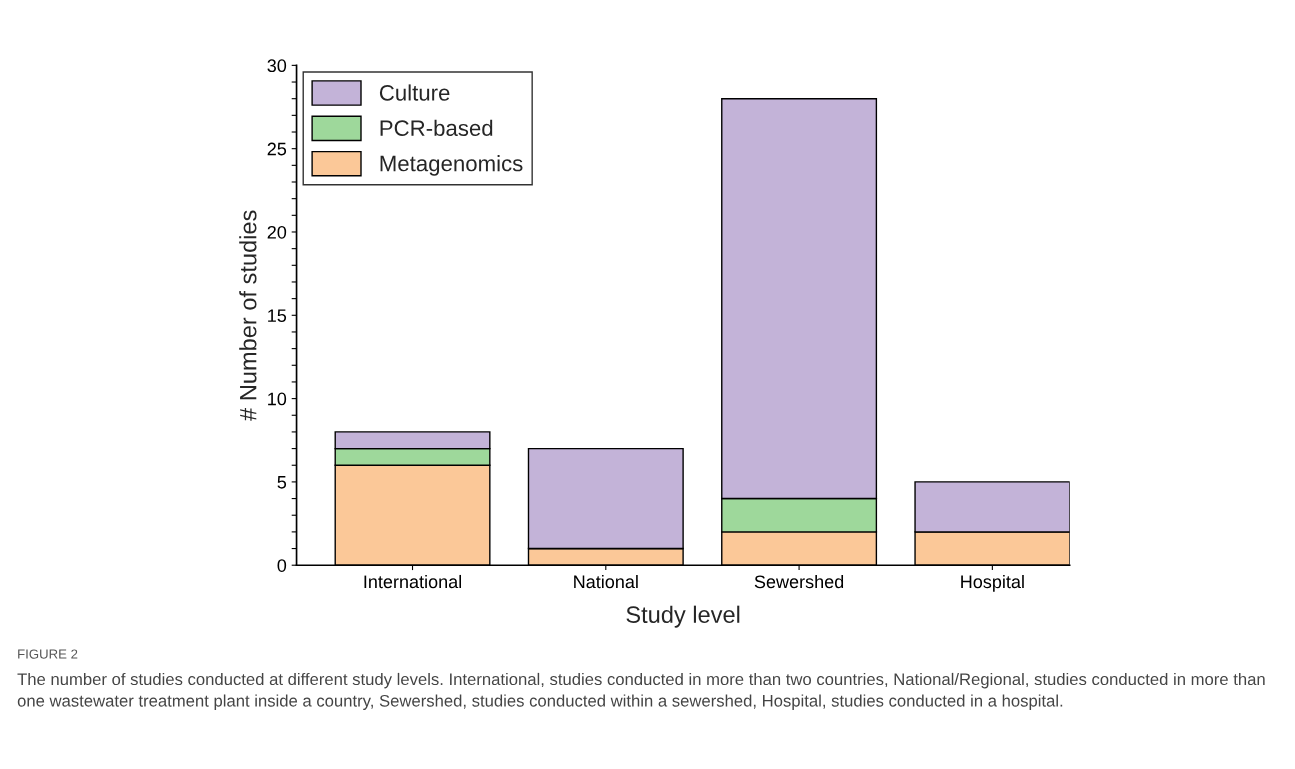  What do you see at coordinates (992, 583) in the screenshot?
I see `x-tick-label: Hospital` at bounding box center [992, 583].